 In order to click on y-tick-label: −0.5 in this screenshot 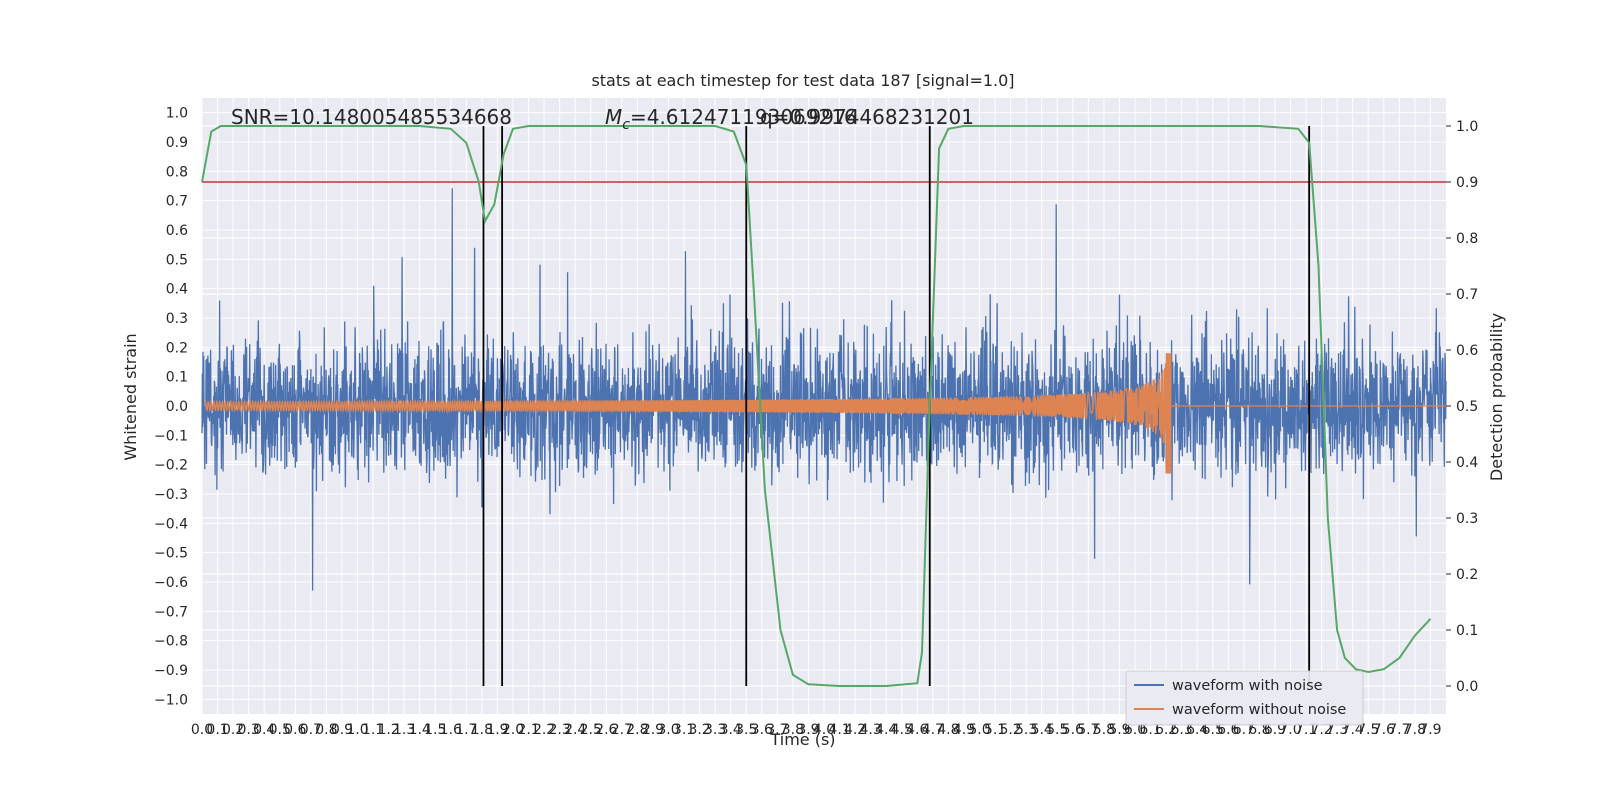, I will do `click(171, 554)`.